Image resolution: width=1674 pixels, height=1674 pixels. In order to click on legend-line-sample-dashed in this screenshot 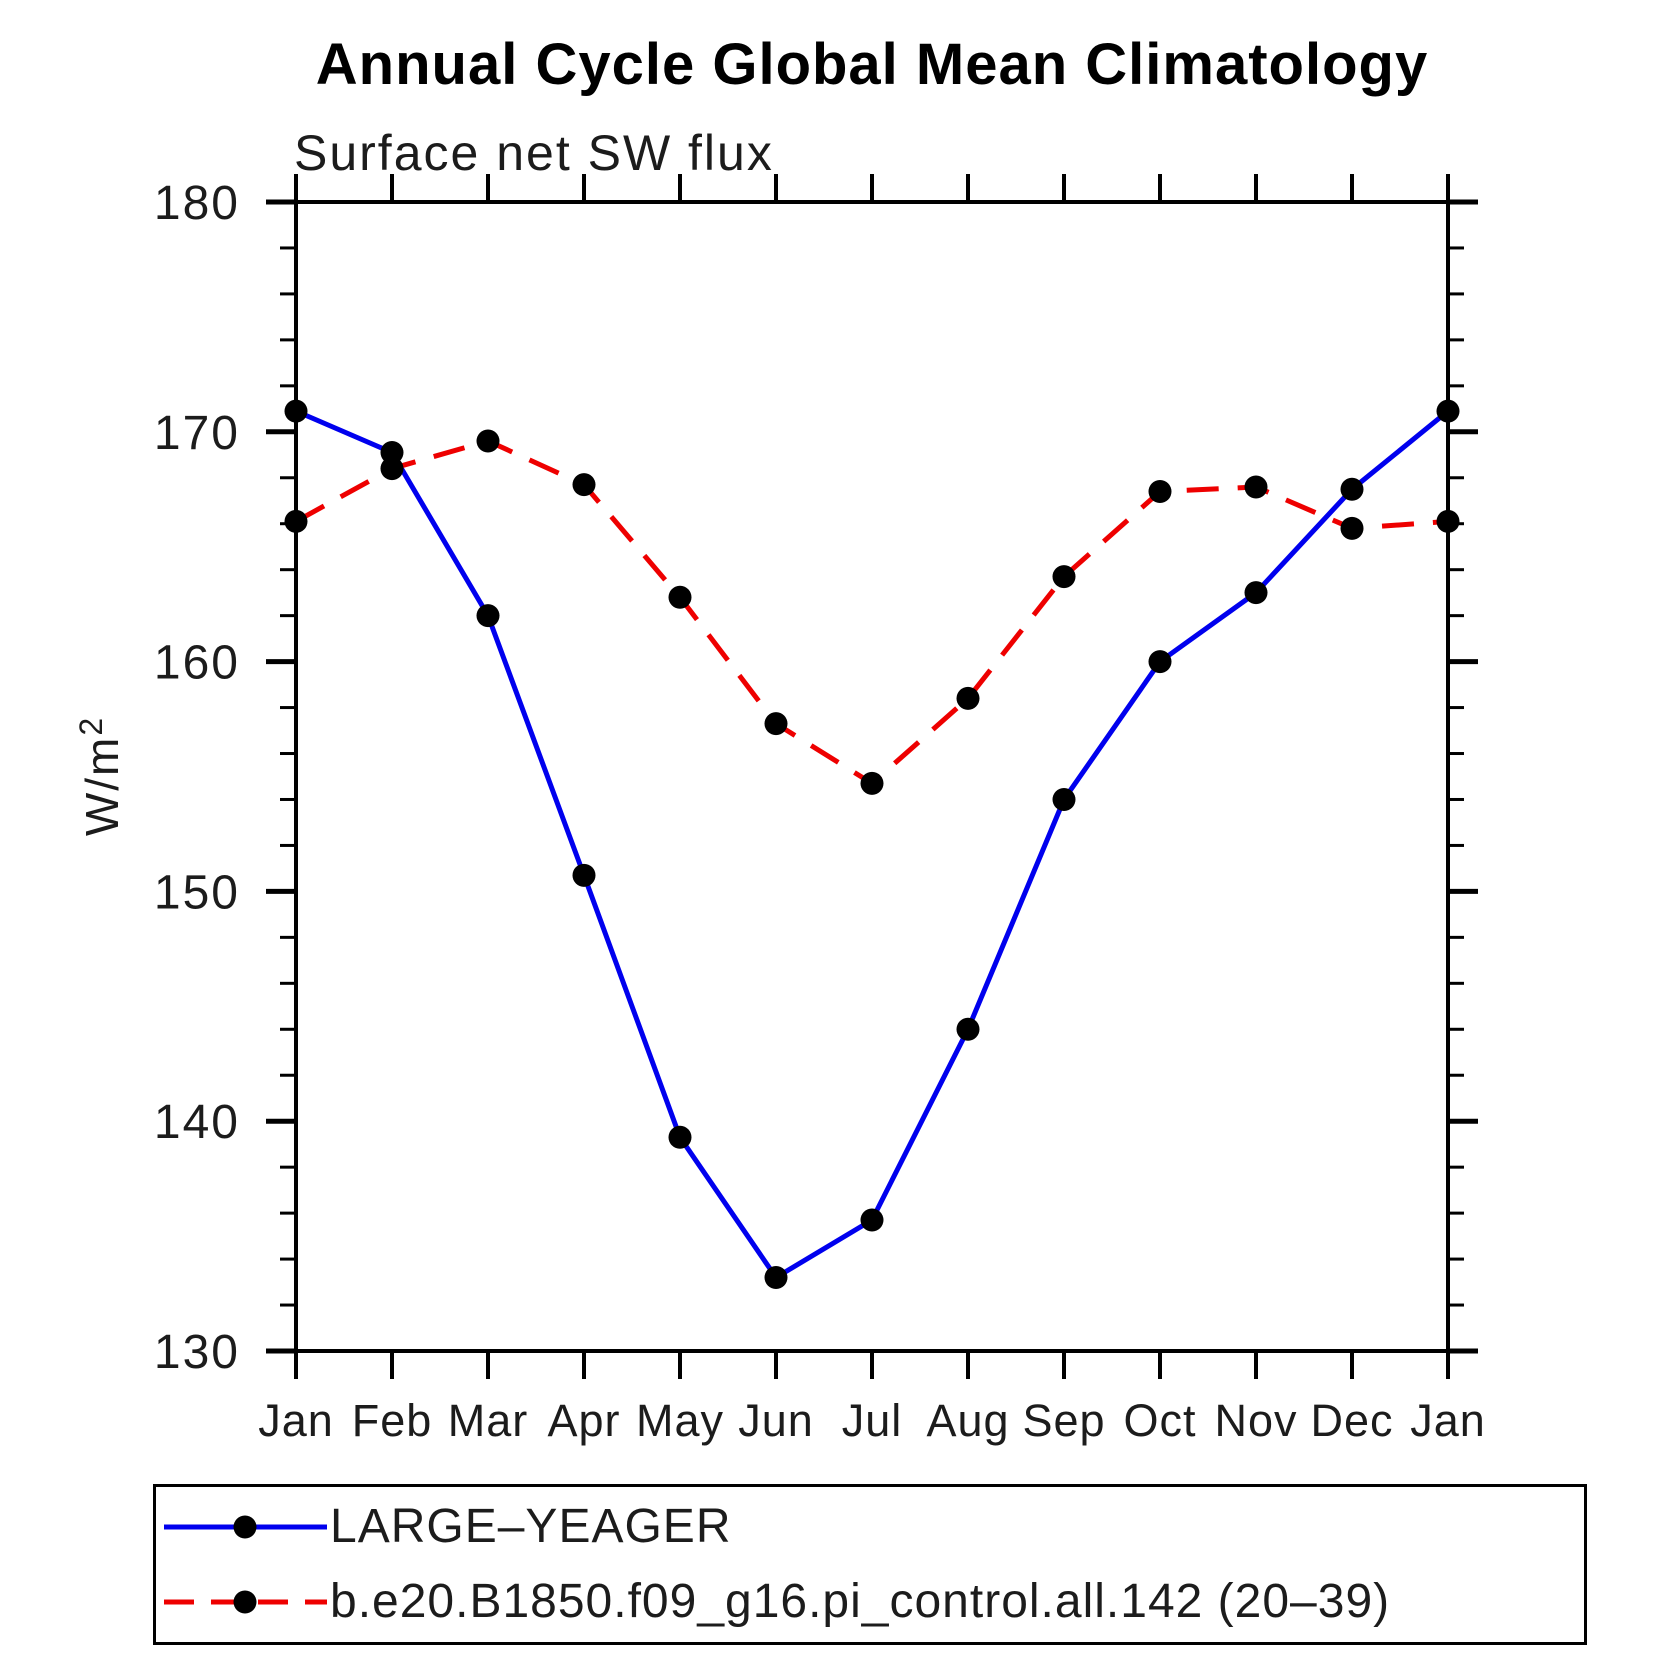, I will do `click(245, 1602)`.